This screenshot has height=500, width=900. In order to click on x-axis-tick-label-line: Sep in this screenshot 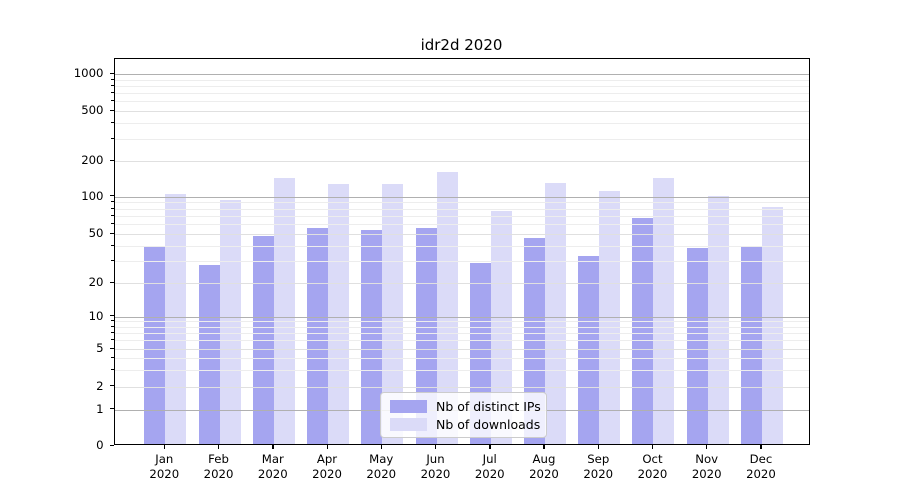, I will do `click(598, 459)`.